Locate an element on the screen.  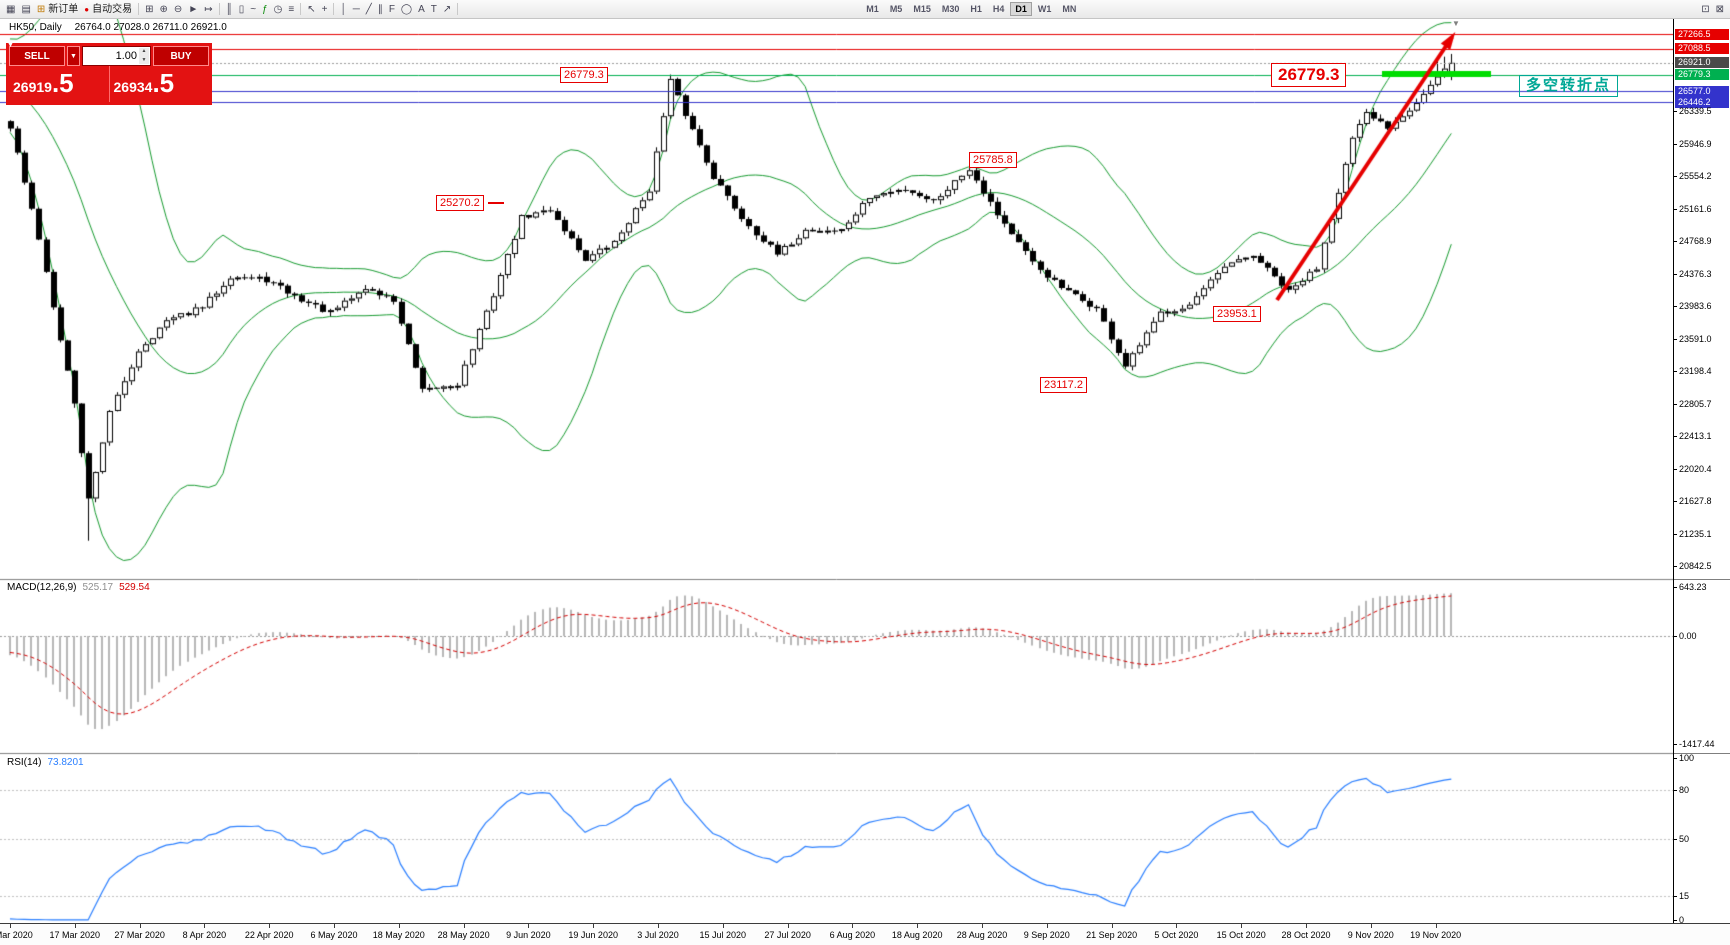
tile-windows-icon: ⊞ is located at coordinates (149, 9).